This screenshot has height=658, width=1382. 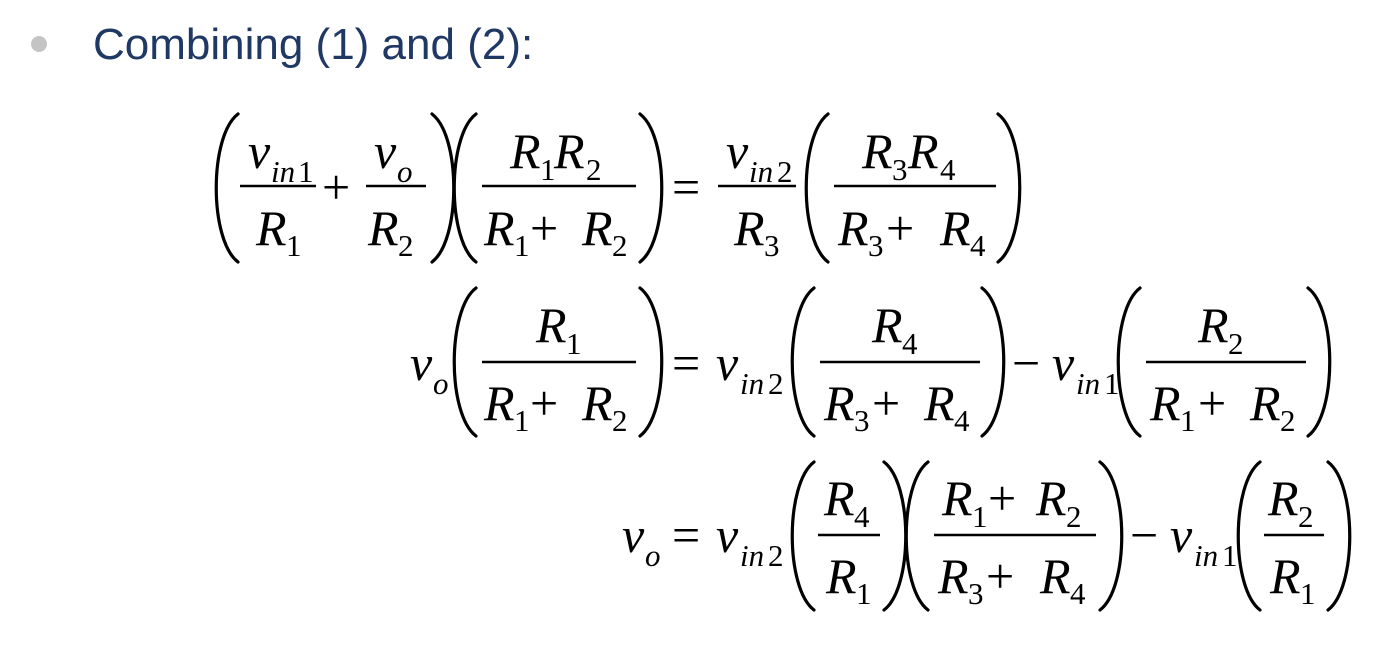 I want to click on equation-1: v in 1 R 1 + v o R 2 R 1 R 2 R 1 + R, so click(x=618, y=188).